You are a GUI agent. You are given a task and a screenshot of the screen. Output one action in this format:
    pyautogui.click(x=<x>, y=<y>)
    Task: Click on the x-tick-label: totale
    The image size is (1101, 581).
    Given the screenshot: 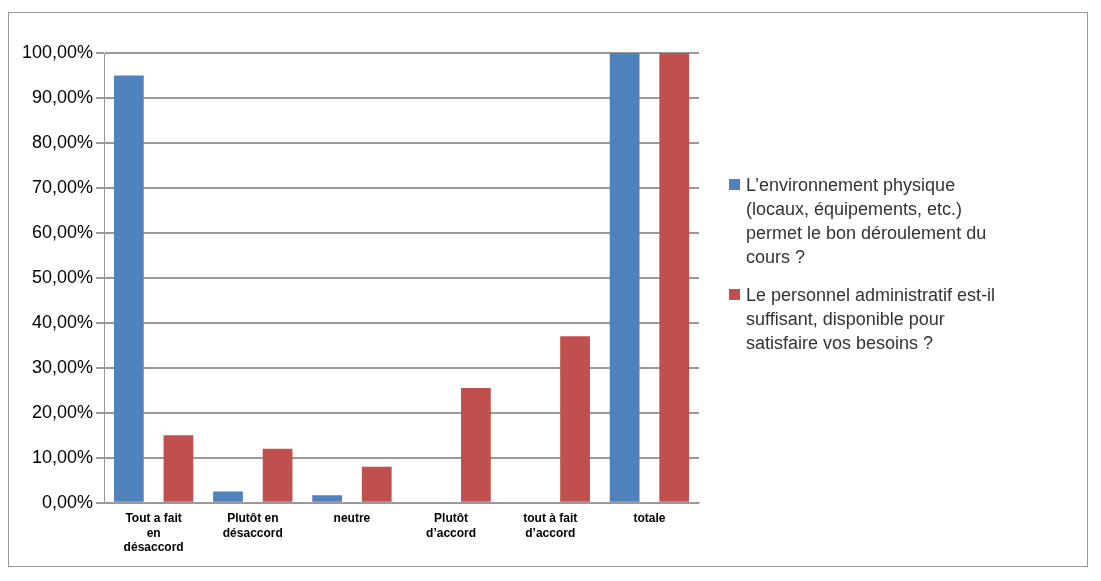 What is the action you would take?
    pyautogui.click(x=649, y=518)
    